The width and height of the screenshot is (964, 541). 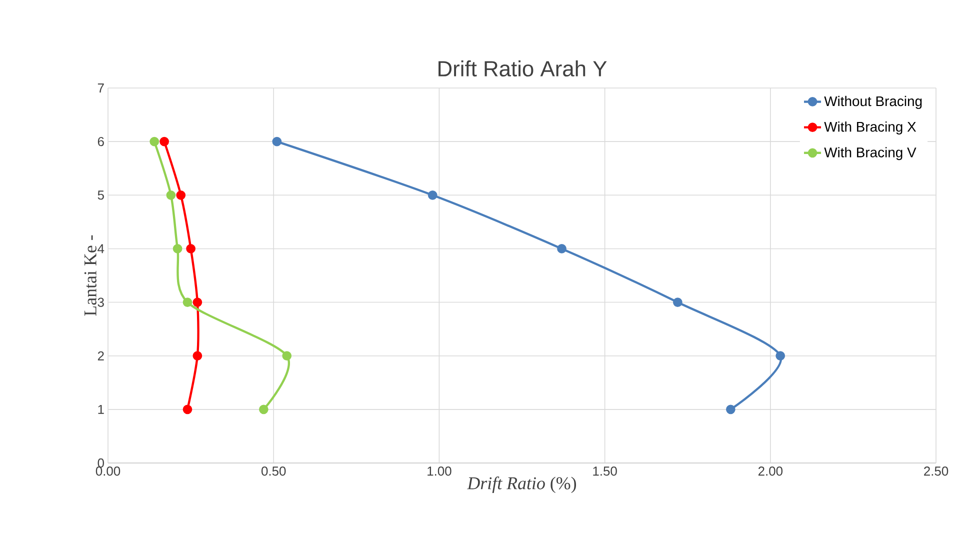 I want to click on x-axis-title: Drift Ratio (%), so click(x=521, y=484).